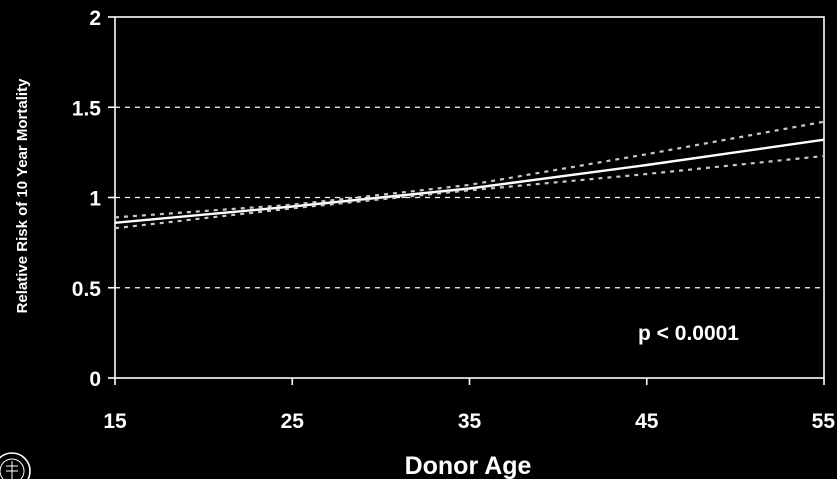  Describe the element at coordinates (647, 421) in the screenshot. I see `x-tick-label-3: 45` at that location.